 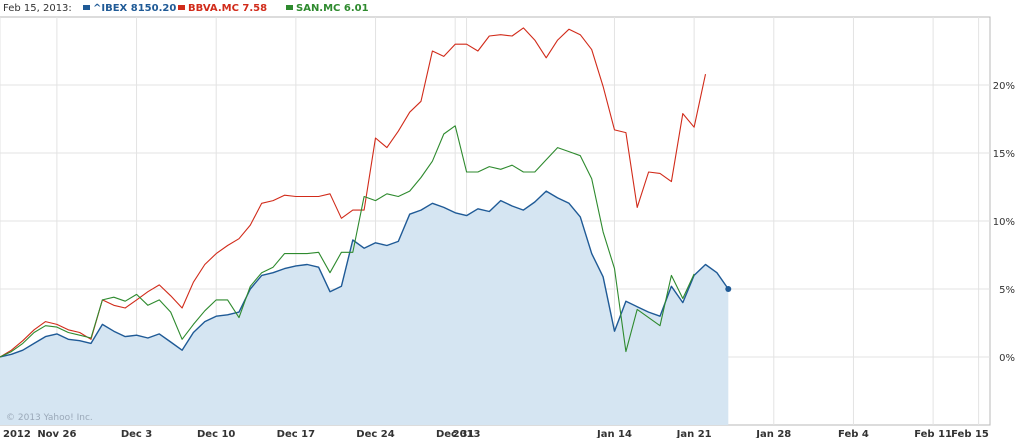 What do you see at coordinates (86, 7) in the screenshot?
I see `legend-swatch-ibex` at bounding box center [86, 7].